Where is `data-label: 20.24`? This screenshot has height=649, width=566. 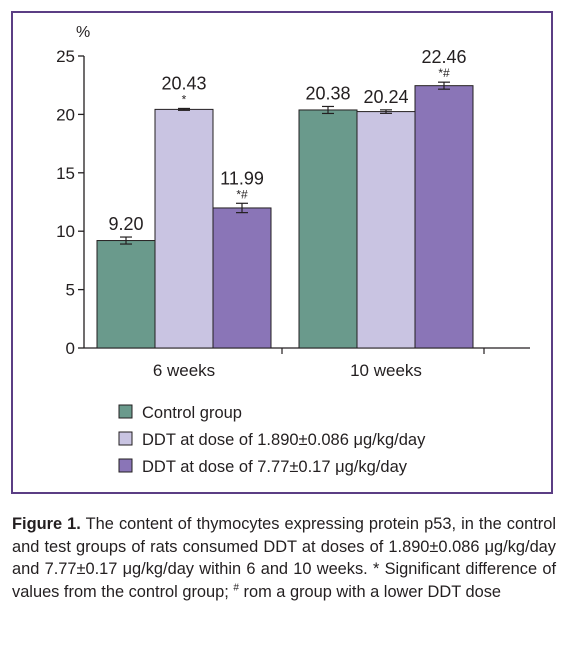
data-label: 20.24 is located at coordinates (385, 97).